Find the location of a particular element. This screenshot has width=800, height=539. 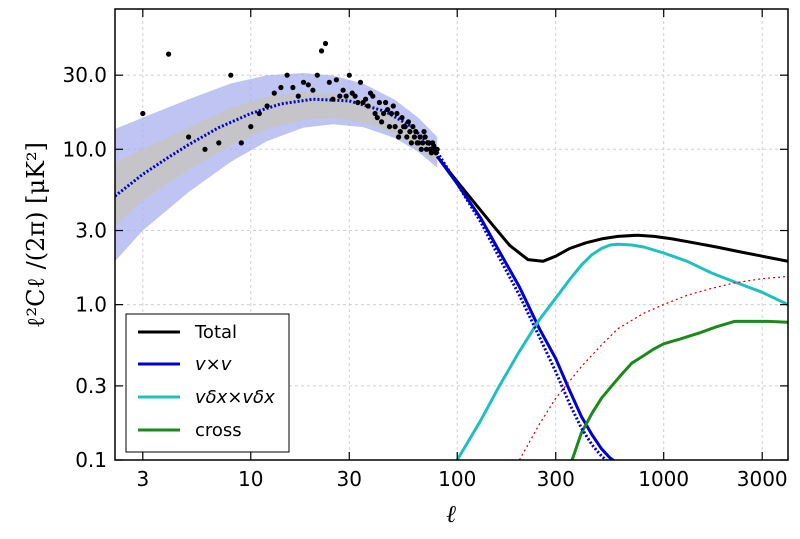

data-points is located at coordinates (290, 98).